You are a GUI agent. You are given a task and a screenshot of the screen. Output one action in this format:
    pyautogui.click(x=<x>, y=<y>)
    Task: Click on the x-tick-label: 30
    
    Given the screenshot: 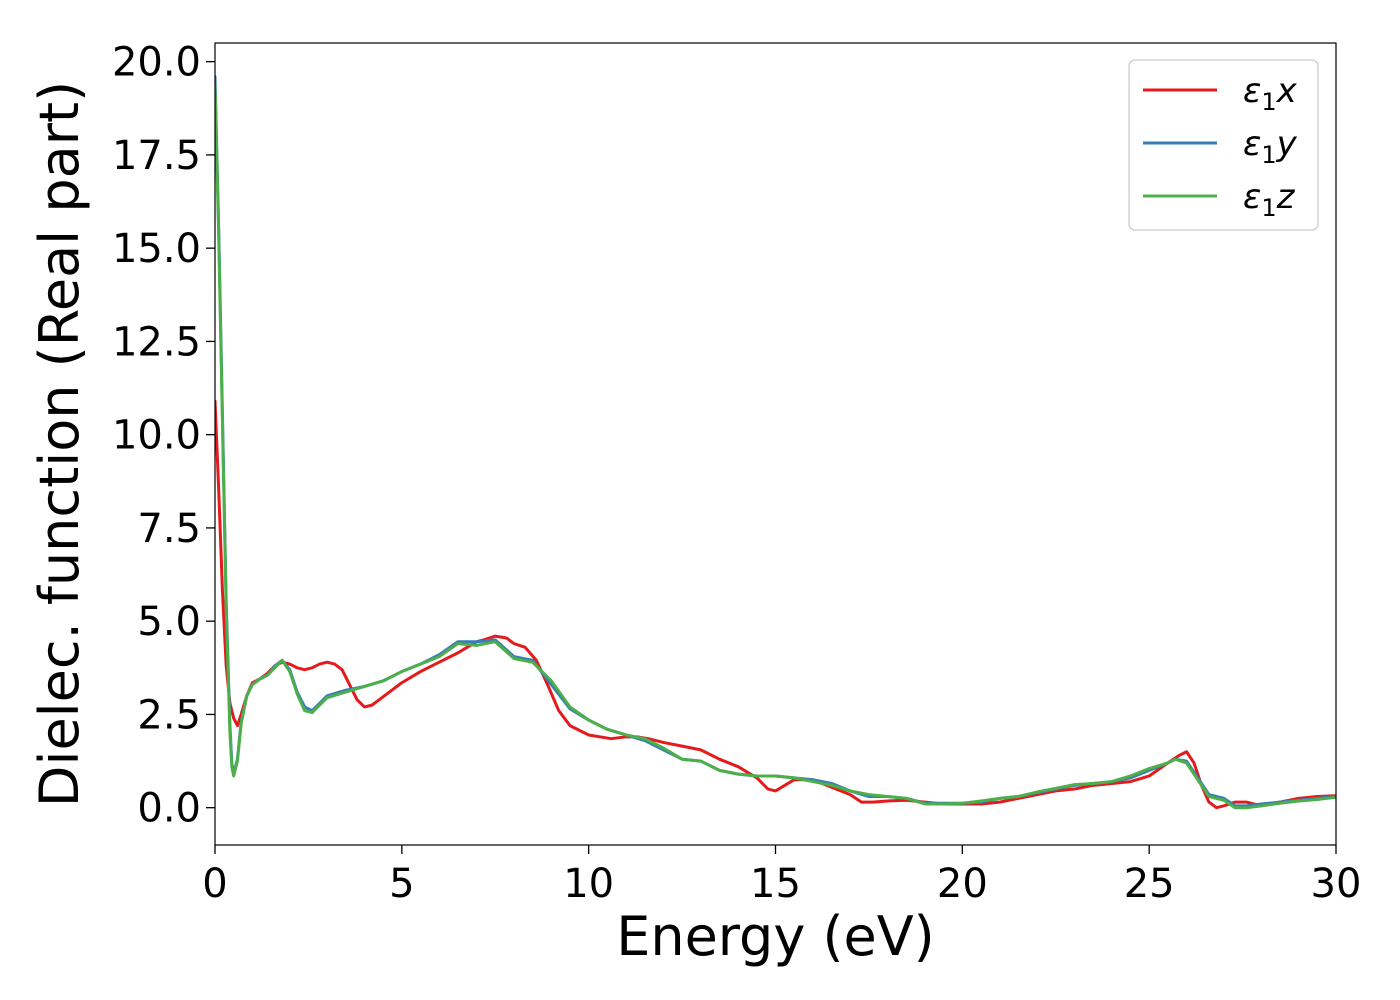 What is the action you would take?
    pyautogui.click(x=1336, y=884)
    